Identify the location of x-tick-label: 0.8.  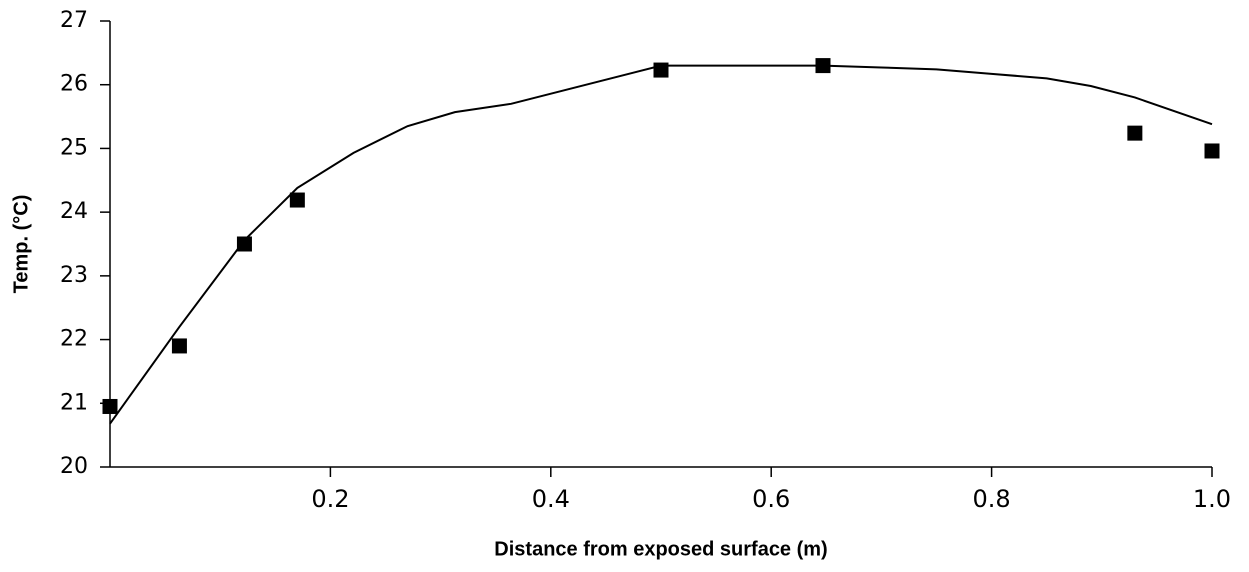
(992, 499).